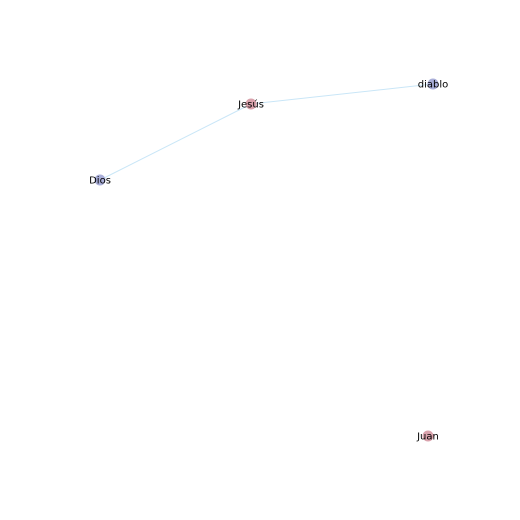  I want to click on node-juan: Juan, so click(427, 436).